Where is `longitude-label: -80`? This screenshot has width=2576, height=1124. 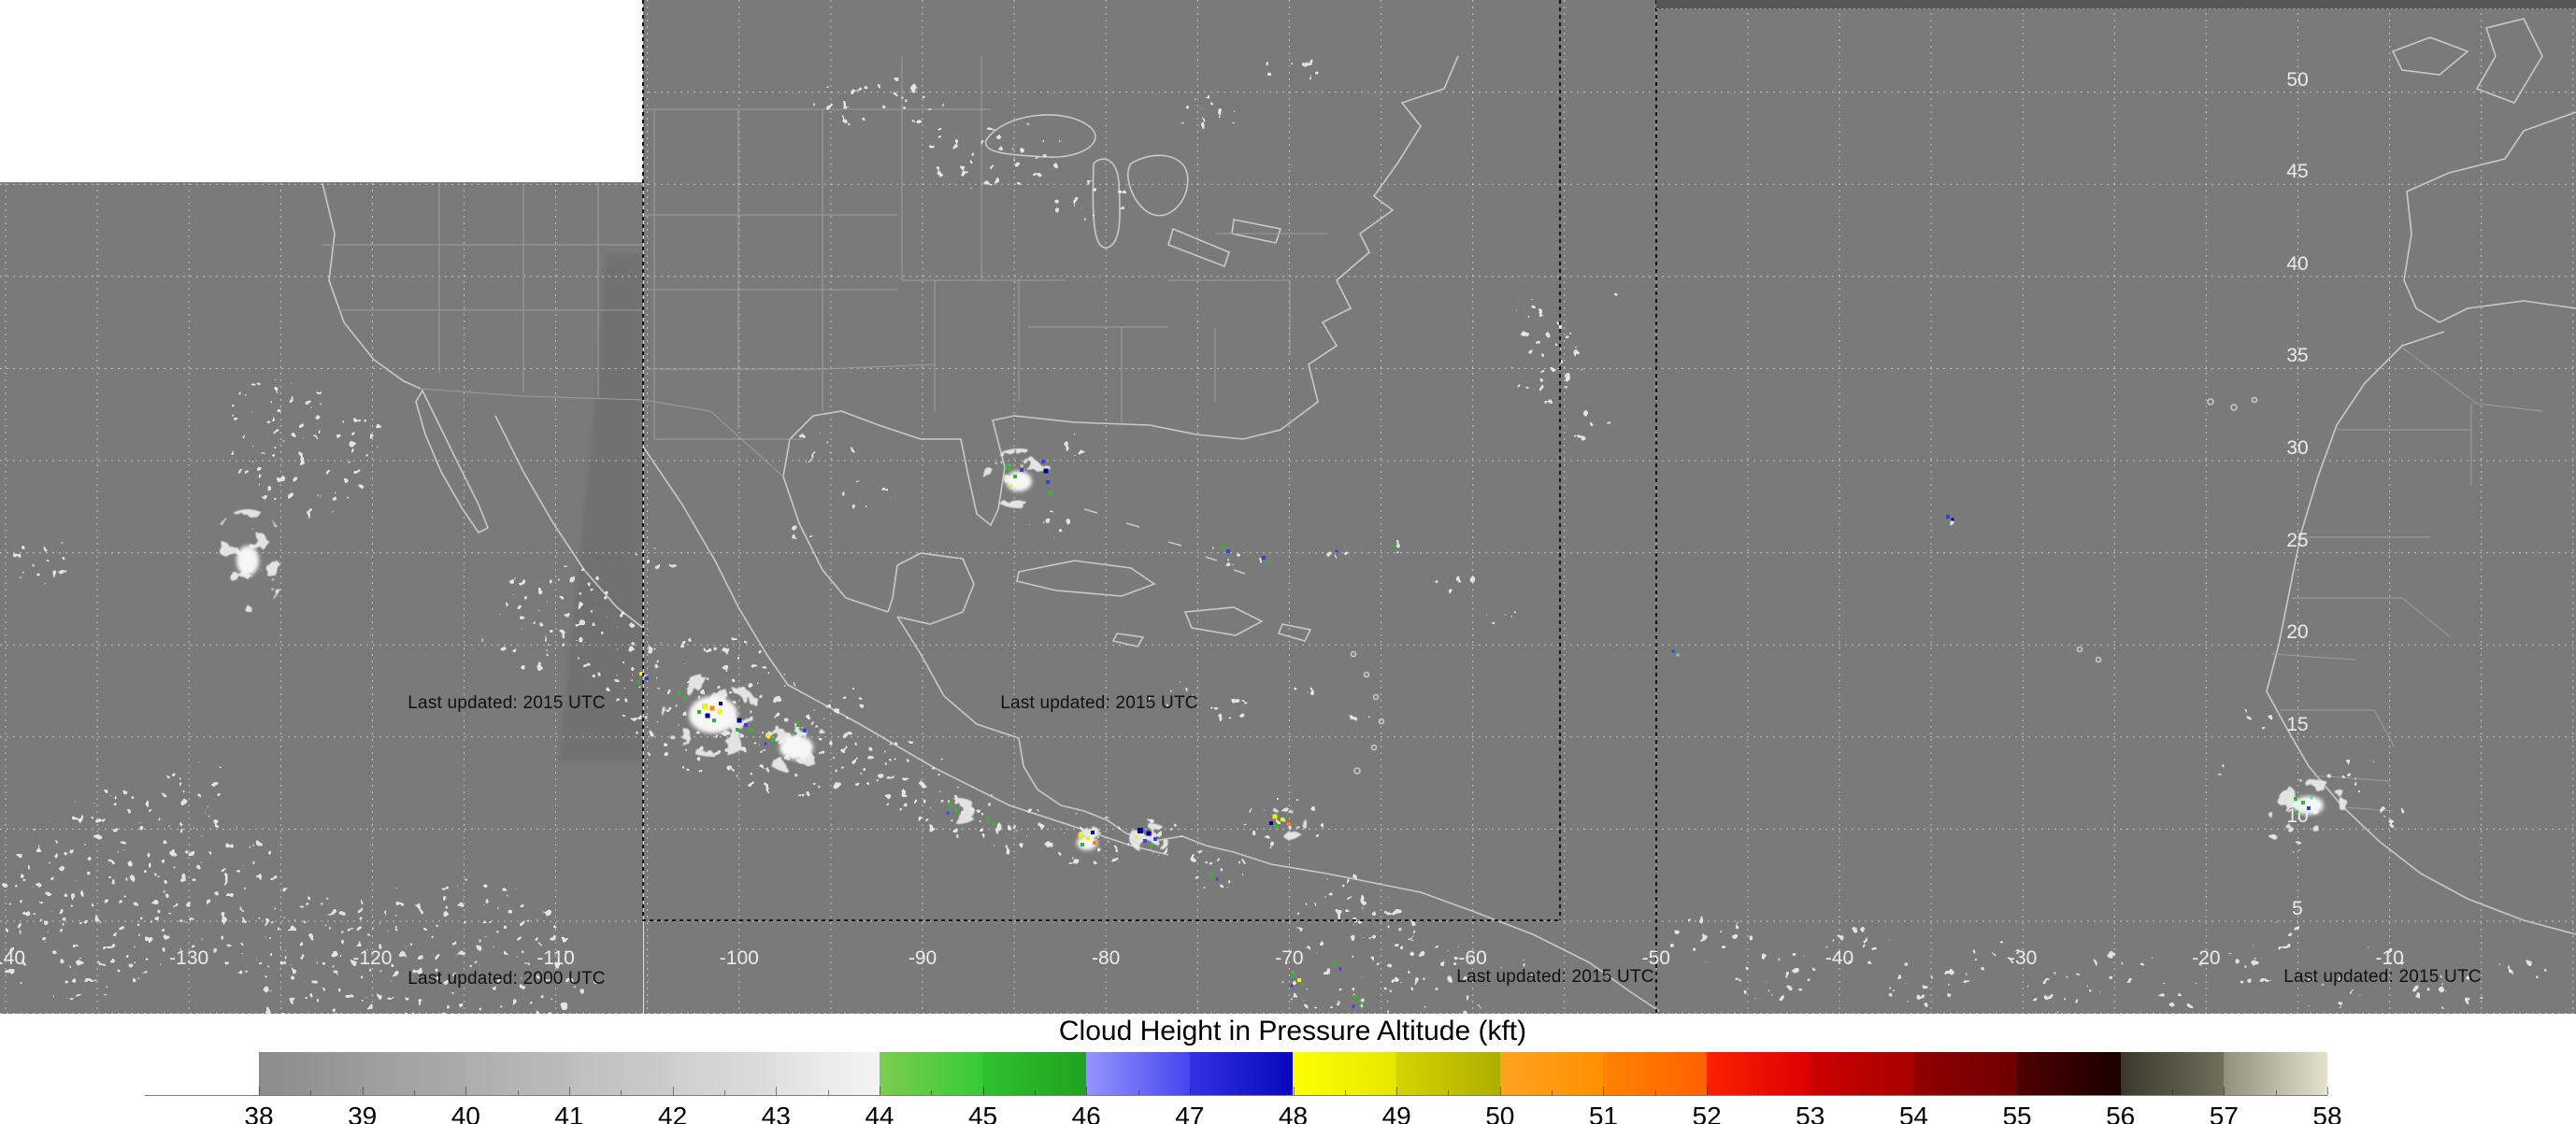
longitude-label: -80 is located at coordinates (1106, 958).